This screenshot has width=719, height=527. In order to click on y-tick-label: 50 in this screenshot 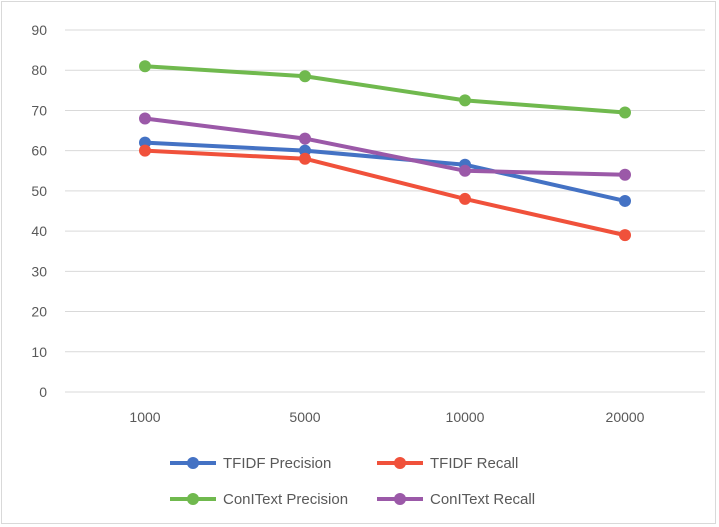, I will do `click(39, 191)`.